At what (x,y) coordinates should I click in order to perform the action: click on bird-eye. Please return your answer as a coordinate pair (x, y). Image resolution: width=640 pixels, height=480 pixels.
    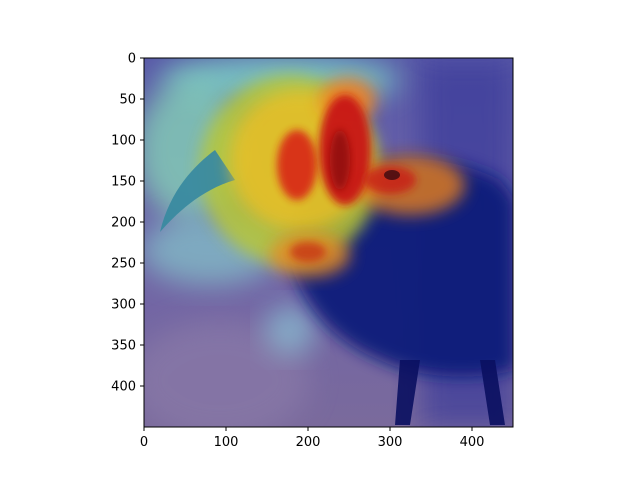
    Looking at the image, I should click on (392, 175).